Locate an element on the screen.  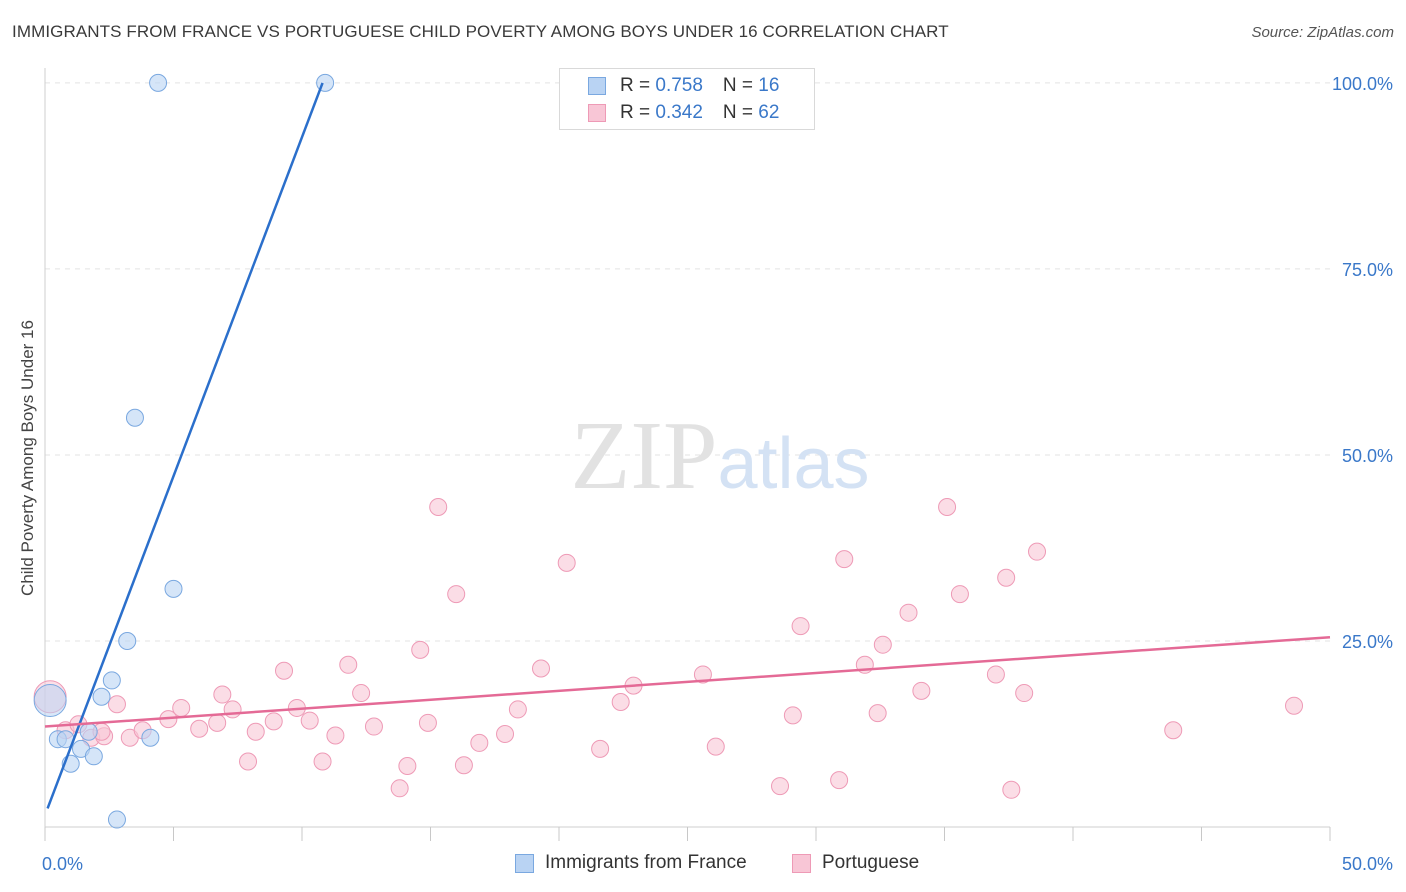
legend-portuguese-swatch is located at coordinates (801, 863).